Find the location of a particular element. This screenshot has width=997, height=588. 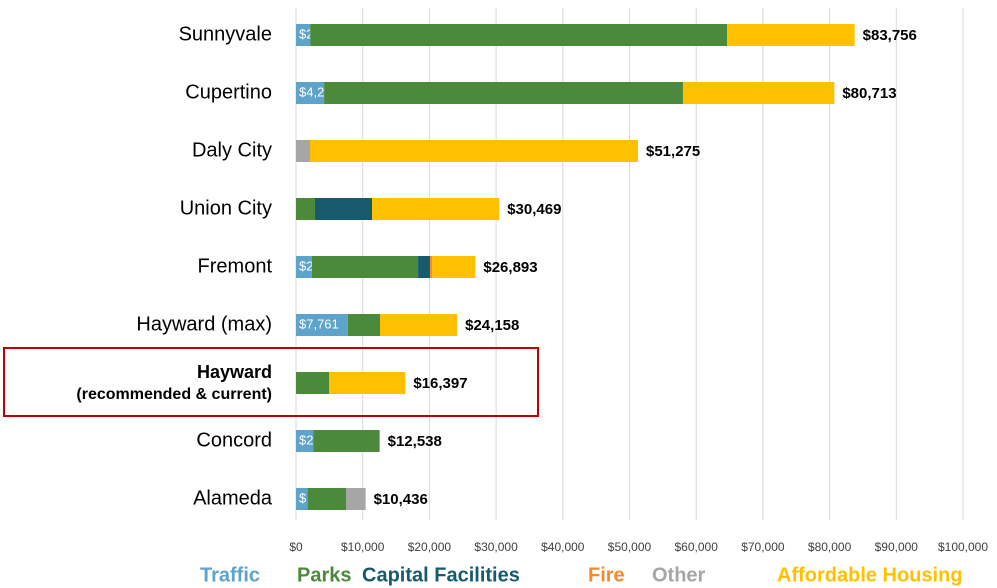

category-label: Cupertino is located at coordinates (228, 92).